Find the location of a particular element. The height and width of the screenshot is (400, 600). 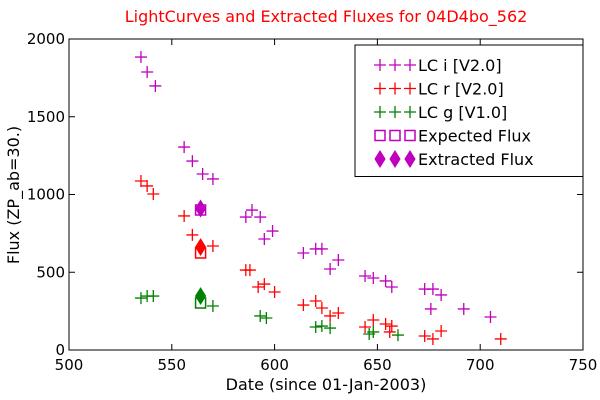

y-axis-label: Flux (ZP_ab=30.) is located at coordinates (14, 195).